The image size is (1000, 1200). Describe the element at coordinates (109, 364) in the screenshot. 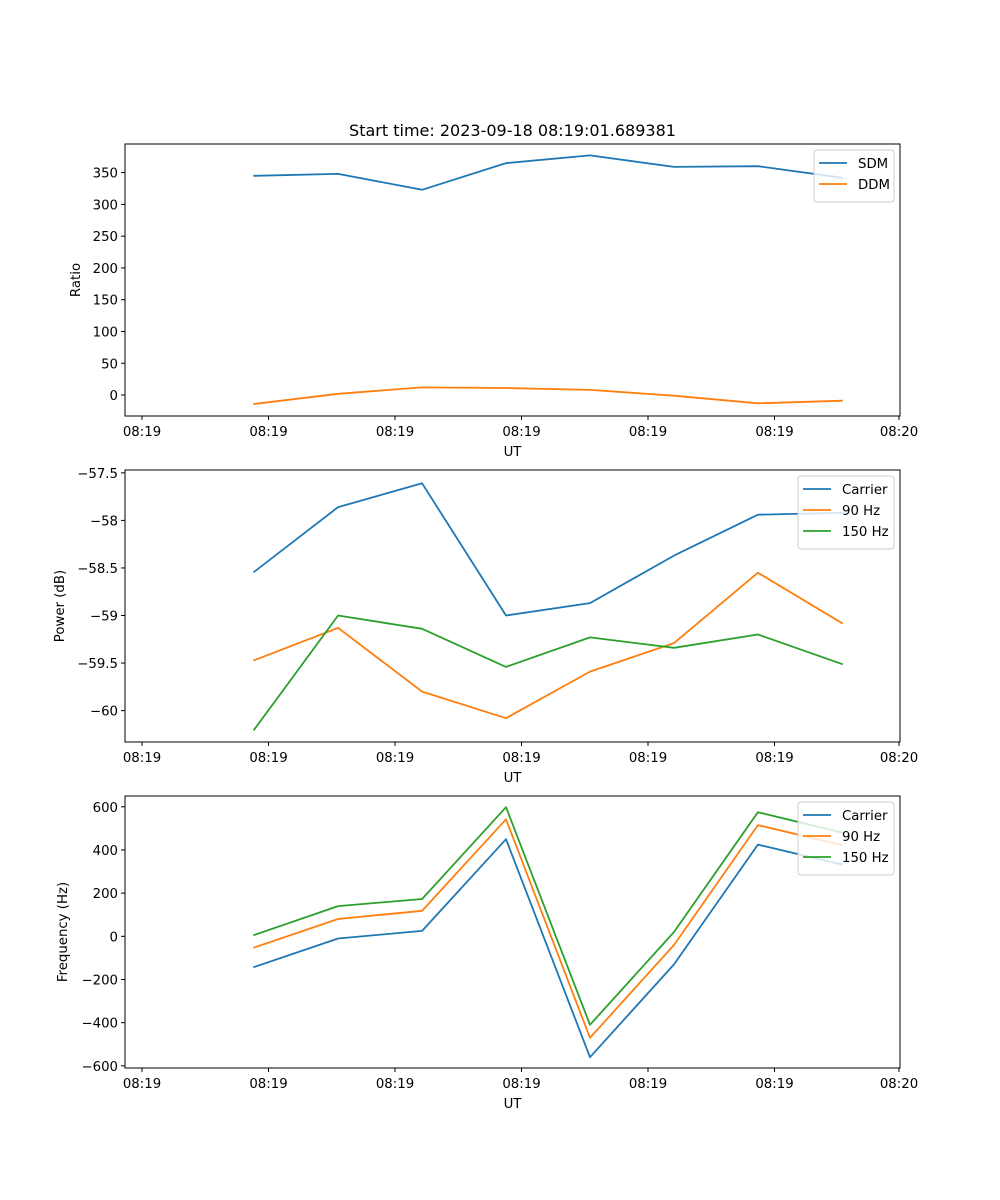

I see `y-tick-label: 50` at that location.